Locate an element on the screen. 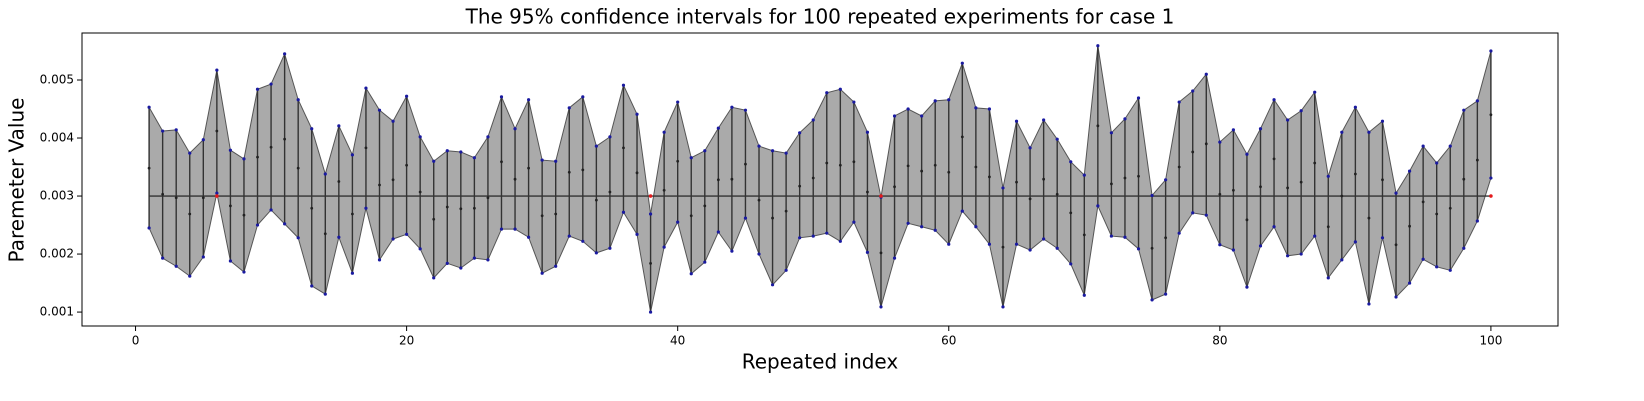  miss-dot is located at coordinates (217, 196).